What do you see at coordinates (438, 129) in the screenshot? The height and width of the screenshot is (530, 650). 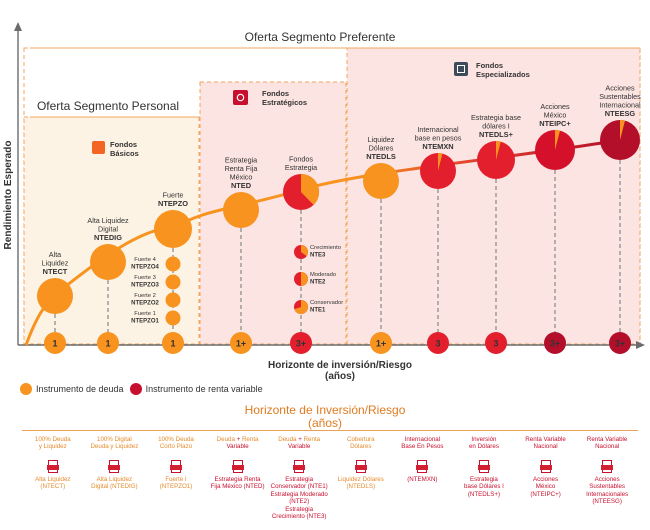 I see `fund-label-line: Internacional` at bounding box center [438, 129].